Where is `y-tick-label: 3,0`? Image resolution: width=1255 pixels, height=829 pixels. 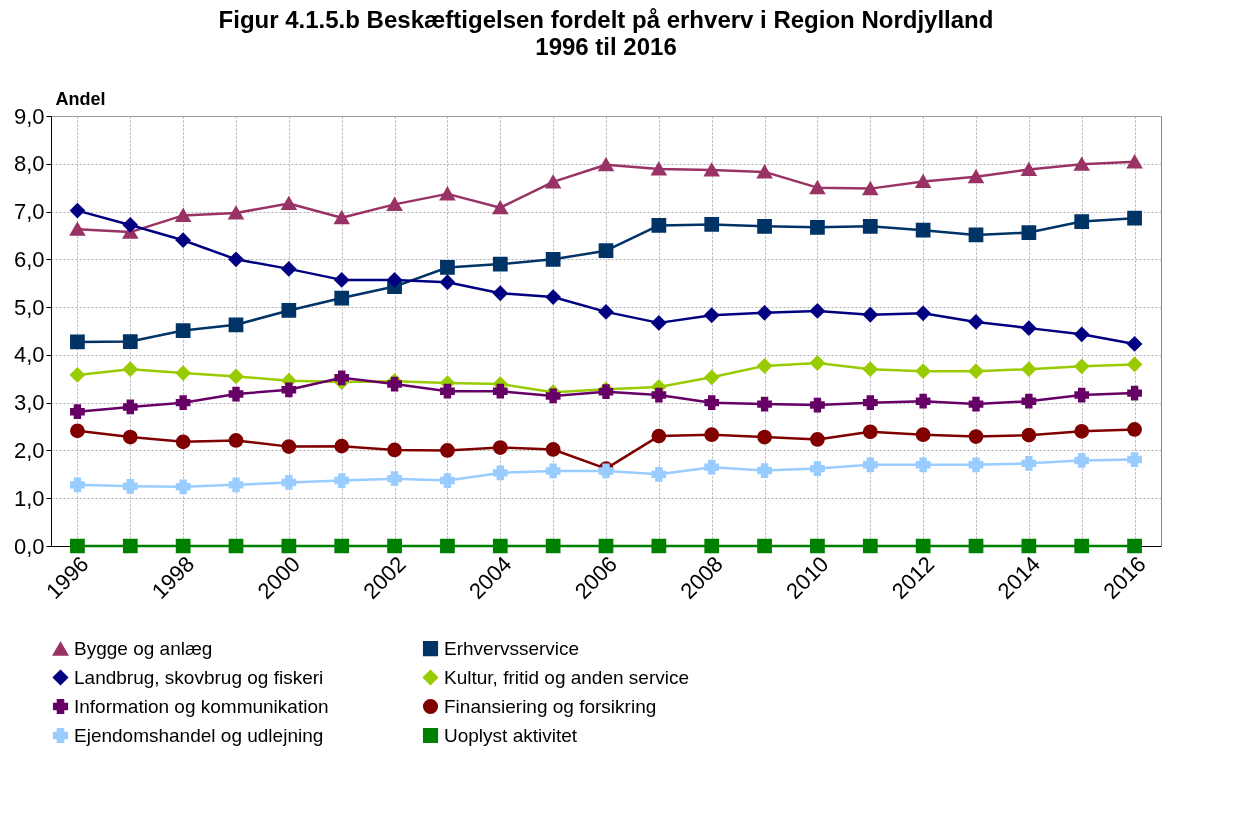 y-tick-label: 3,0 is located at coordinates (29, 403).